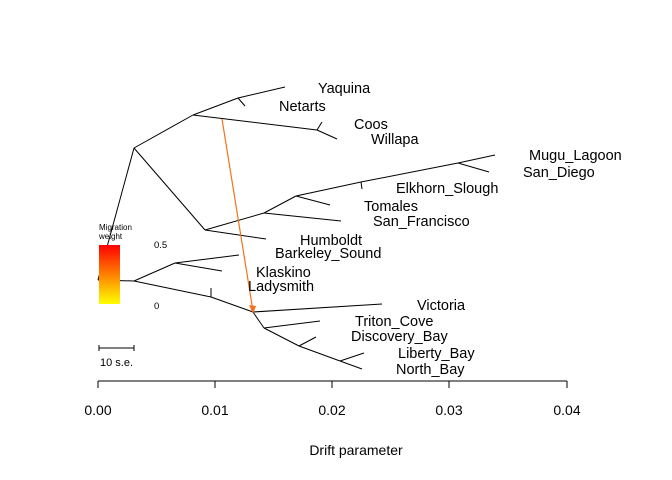  I want to click on tip-label-humboldt: Humboldt, so click(331, 241).